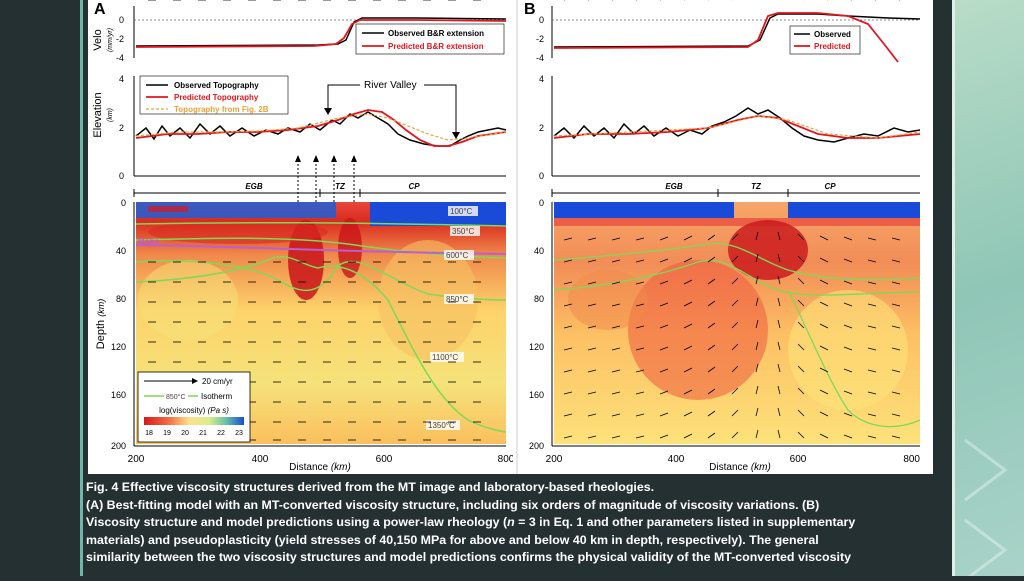 Image resolution: width=1024 pixels, height=581 pixels. What do you see at coordinates (98, 39) in the screenshot?
I see `velo-axis-label: Velo` at bounding box center [98, 39].